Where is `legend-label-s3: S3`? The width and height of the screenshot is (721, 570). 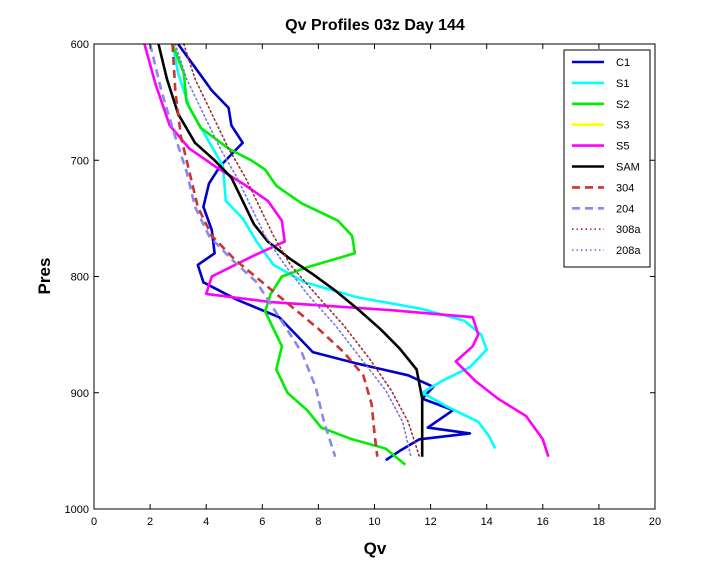
legend-label-s3: S3 is located at coordinates (622, 126).